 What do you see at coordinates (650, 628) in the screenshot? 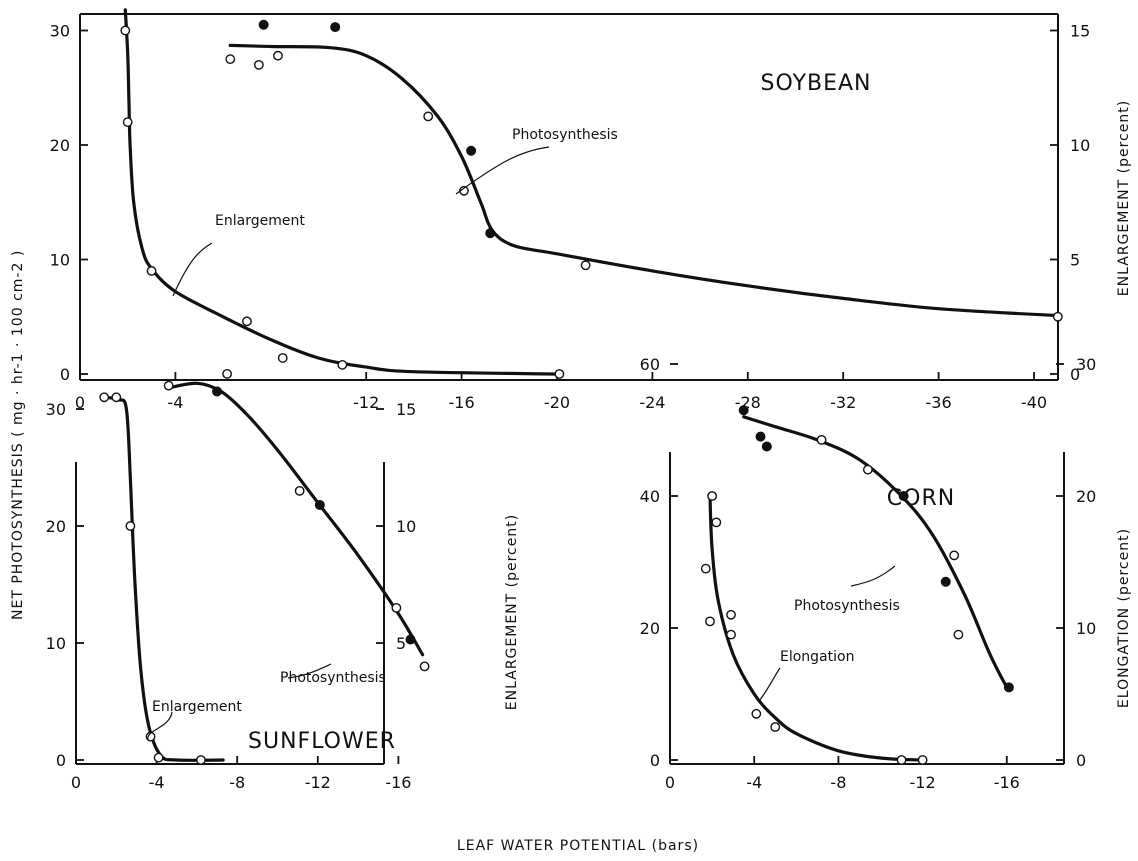
I see `corn-y-tick-label-left: 20` at bounding box center [650, 628].